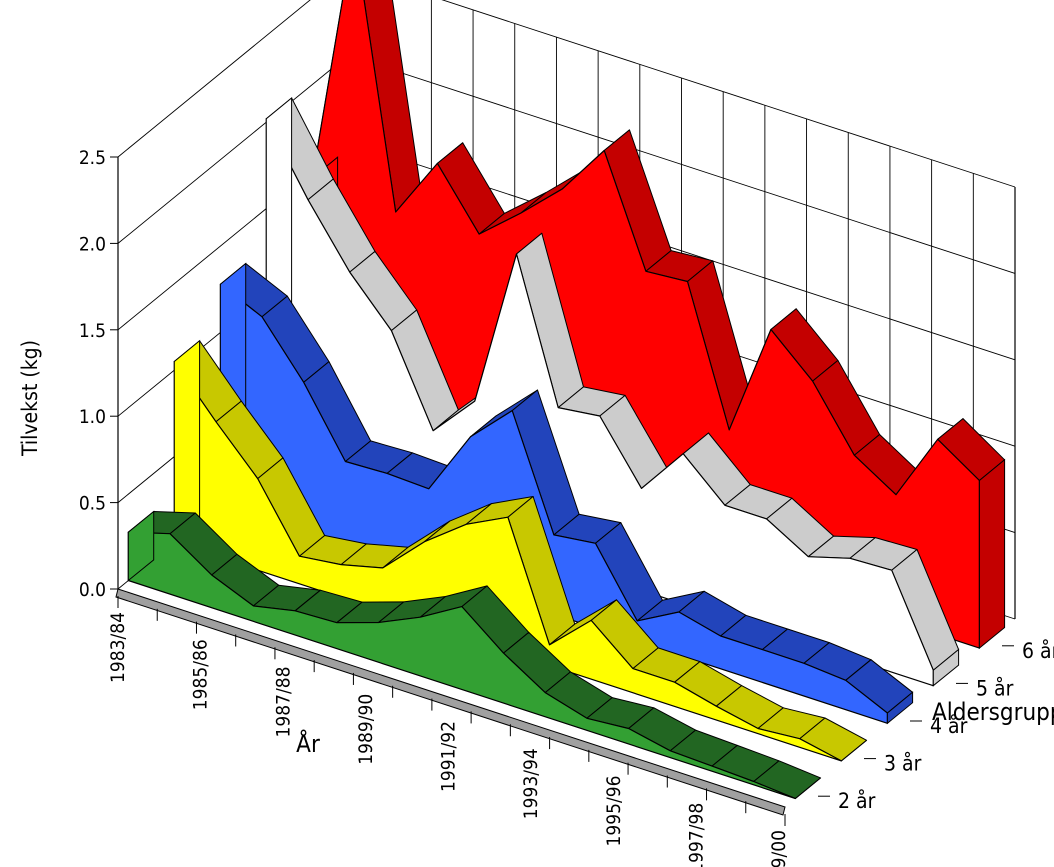 This screenshot has width=1054, height=867. Describe the element at coordinates (903, 763) in the screenshot. I see `depth-tick-label: 3 år` at that location.